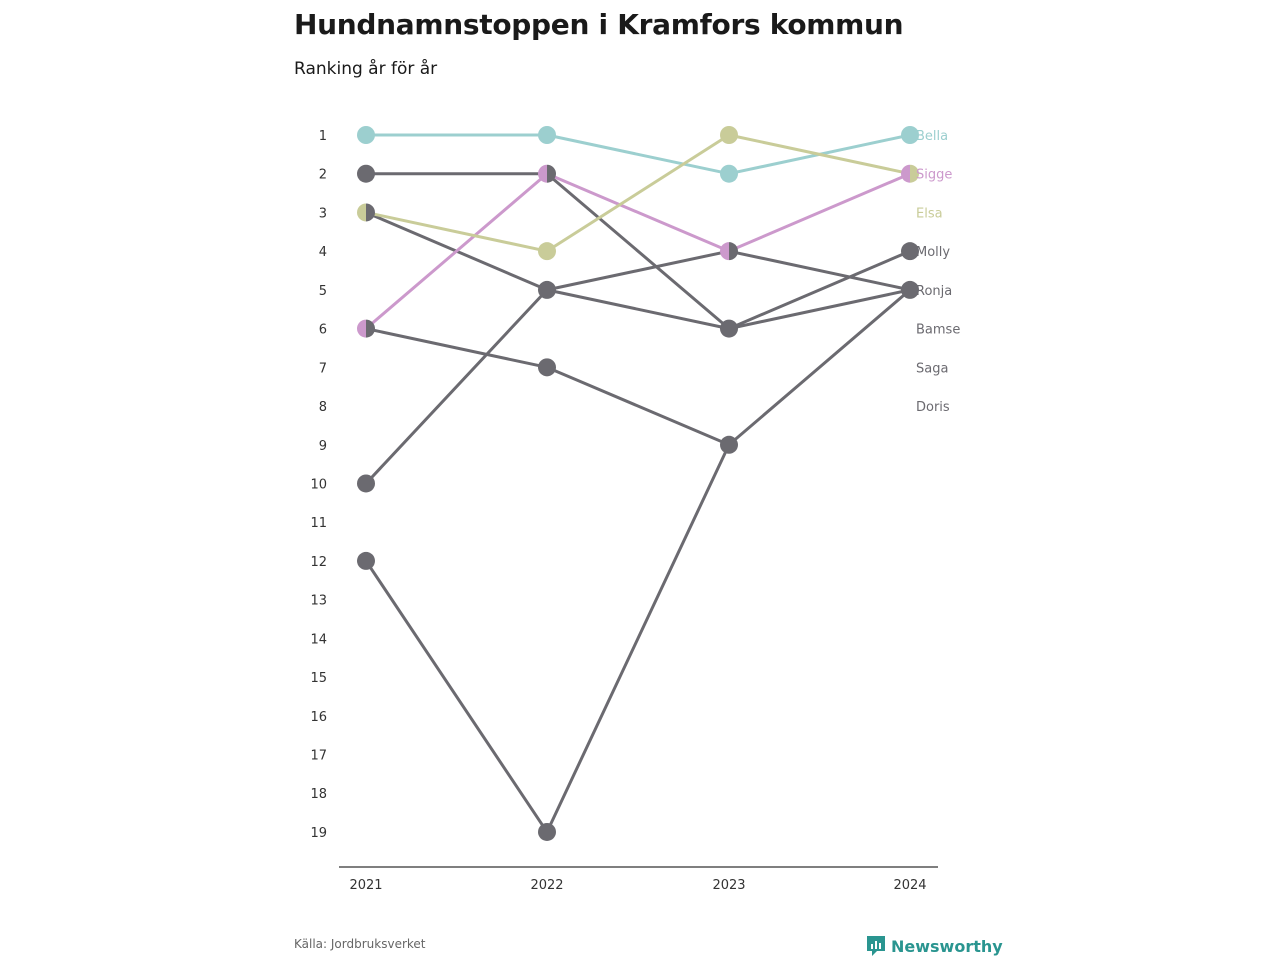 The height and width of the screenshot is (960, 1280). What do you see at coordinates (929, 213) in the screenshot?
I see `series-label-elsa: Elsa` at bounding box center [929, 213].